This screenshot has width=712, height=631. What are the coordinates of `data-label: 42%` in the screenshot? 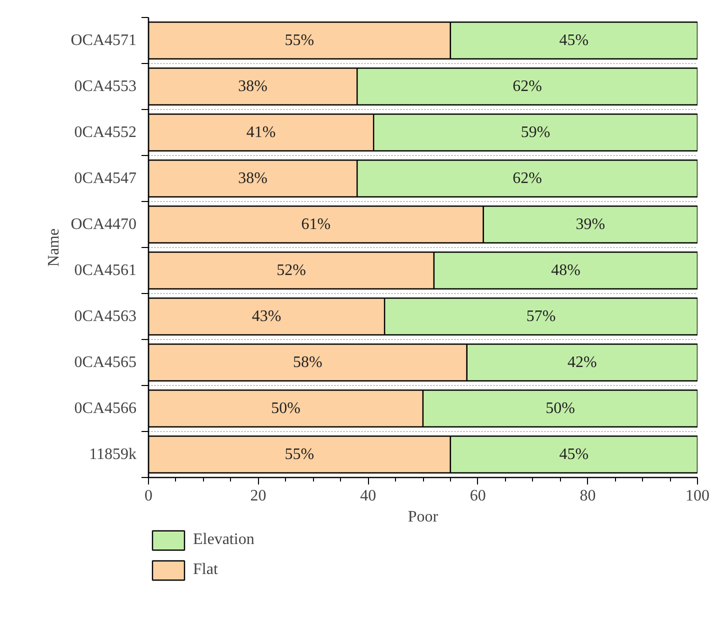 It's located at (582, 362).